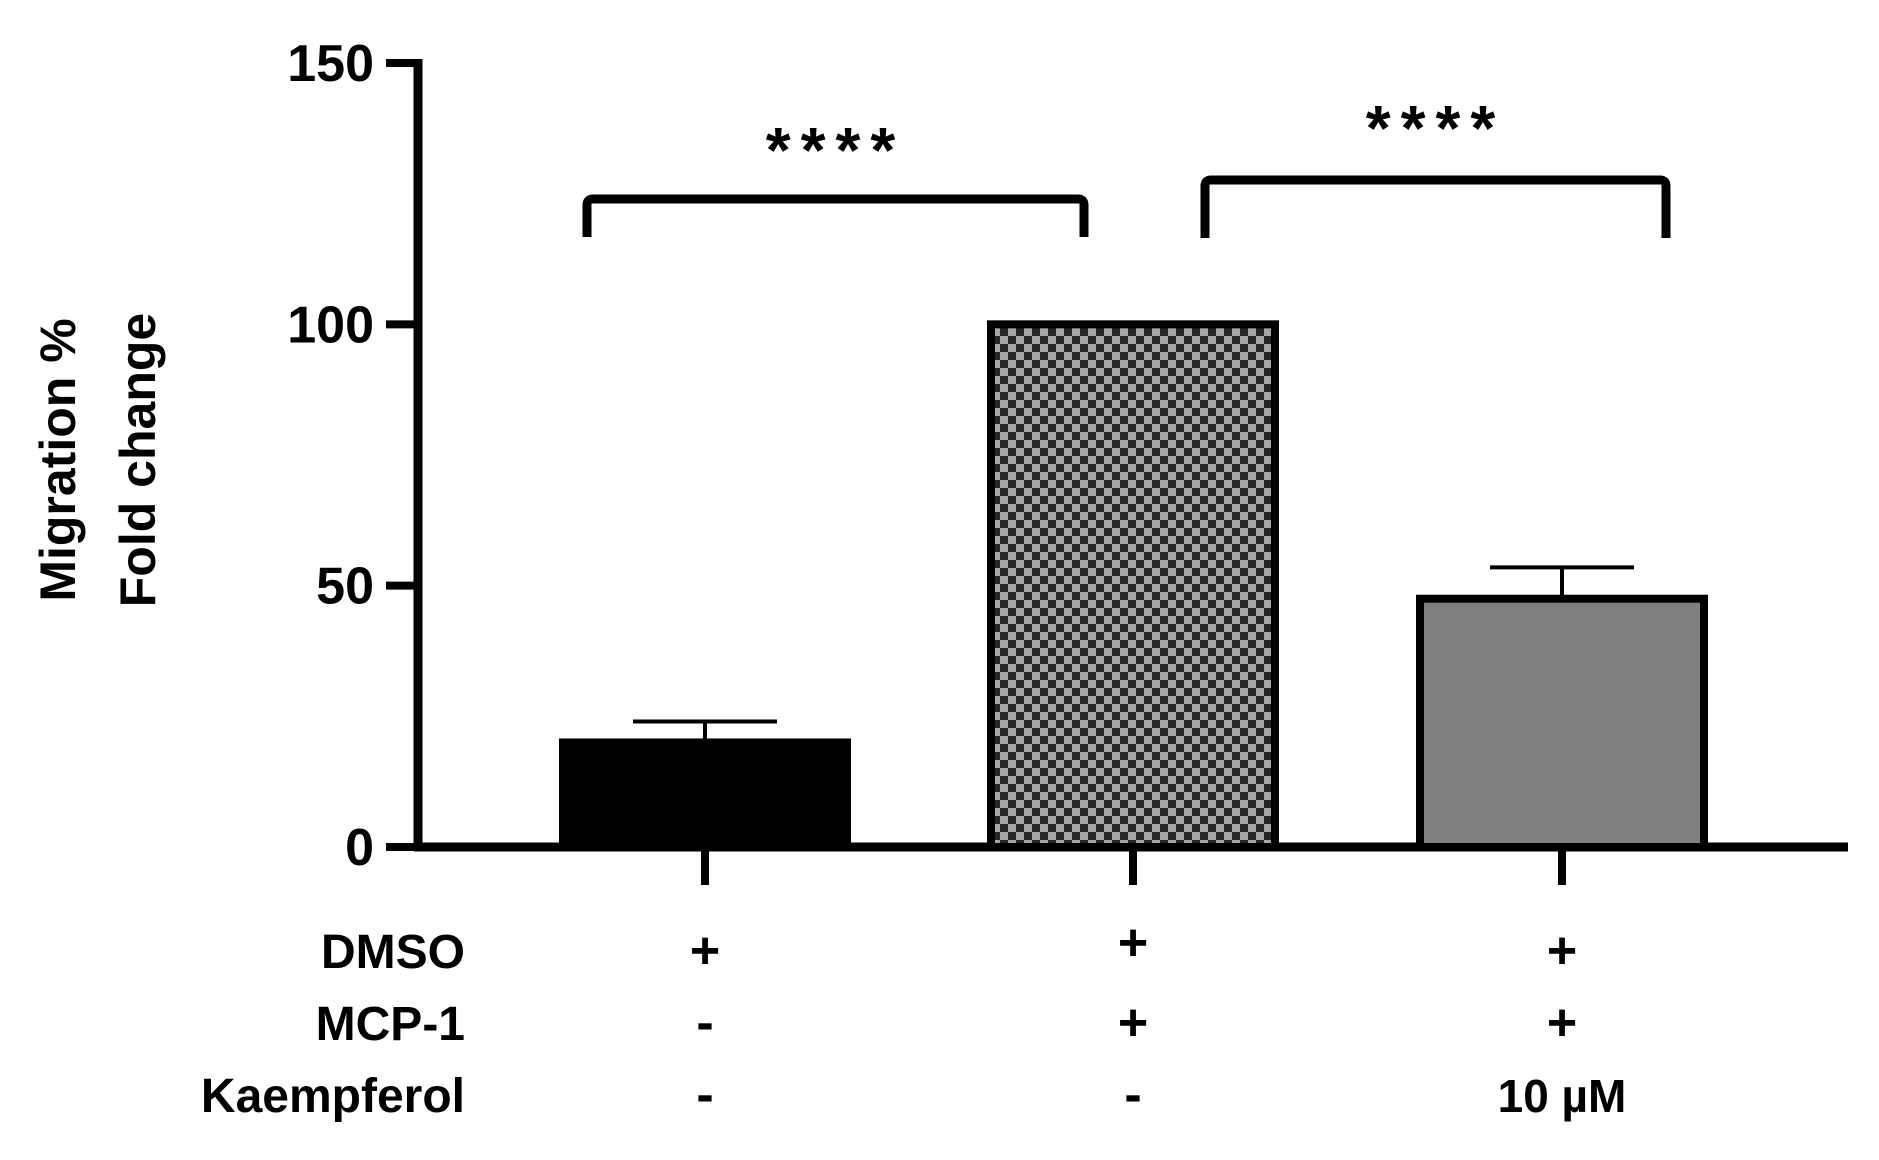 This screenshot has height=1160, width=1879. I want to click on significance-brackets: **** ****, so click(1126, 165).